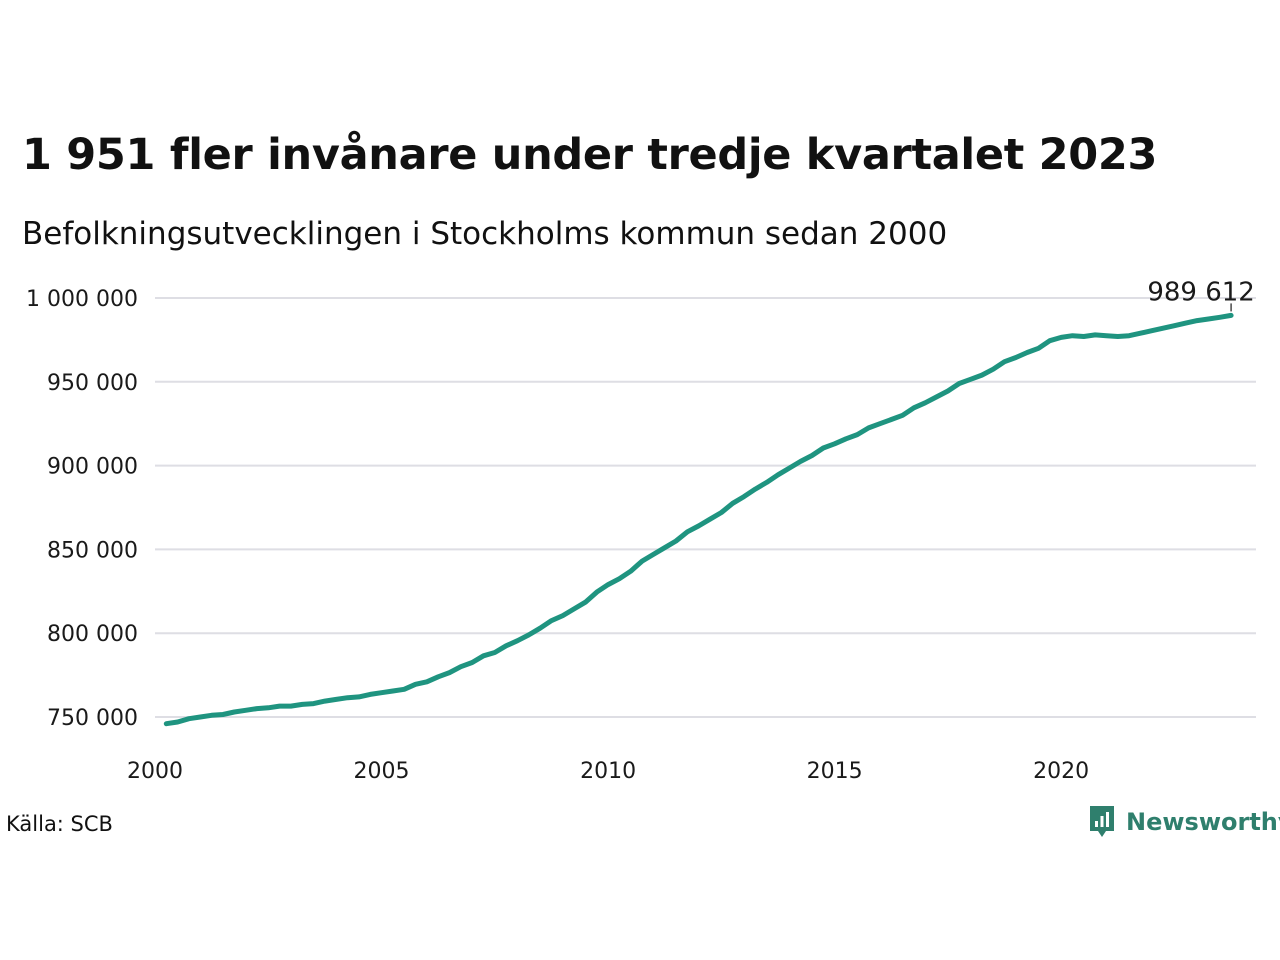  I want to click on newsworthy-logo: Newsworthy, so click(1184, 822).